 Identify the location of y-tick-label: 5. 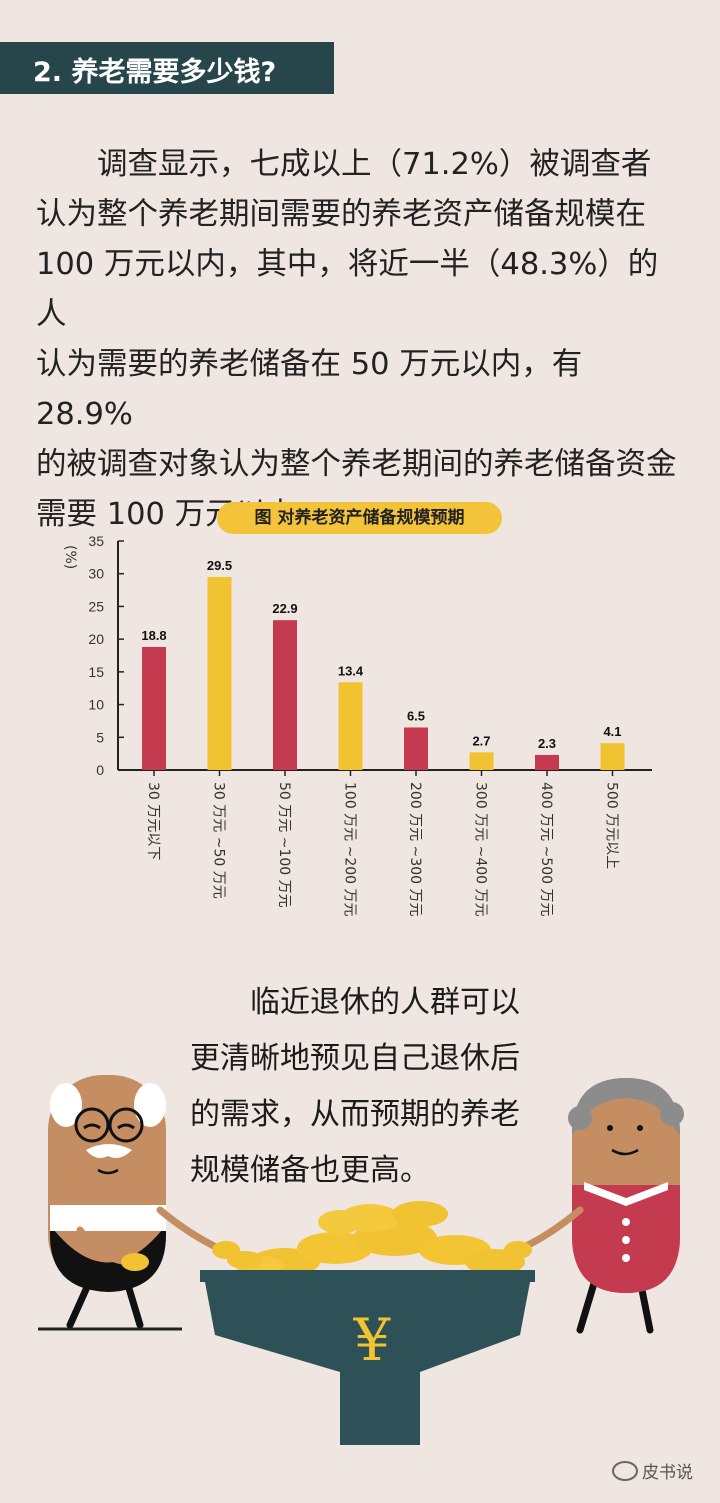
(100, 737).